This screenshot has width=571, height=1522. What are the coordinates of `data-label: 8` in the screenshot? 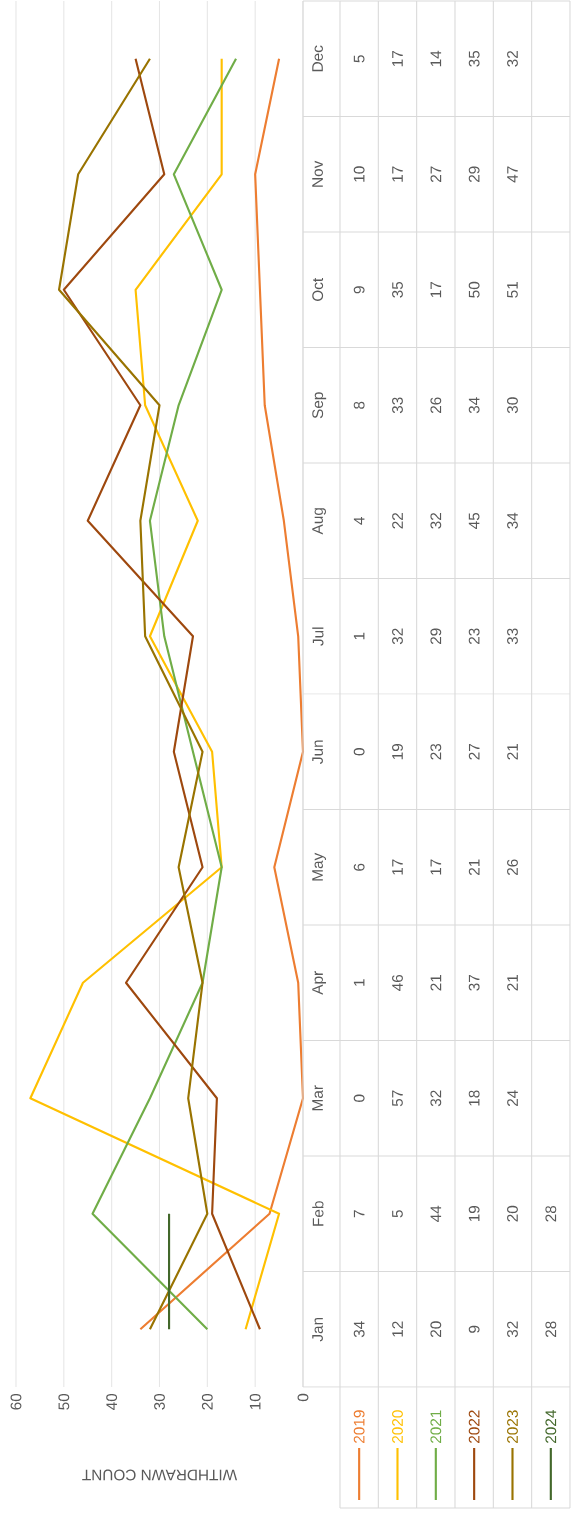 It's located at (359, 405).